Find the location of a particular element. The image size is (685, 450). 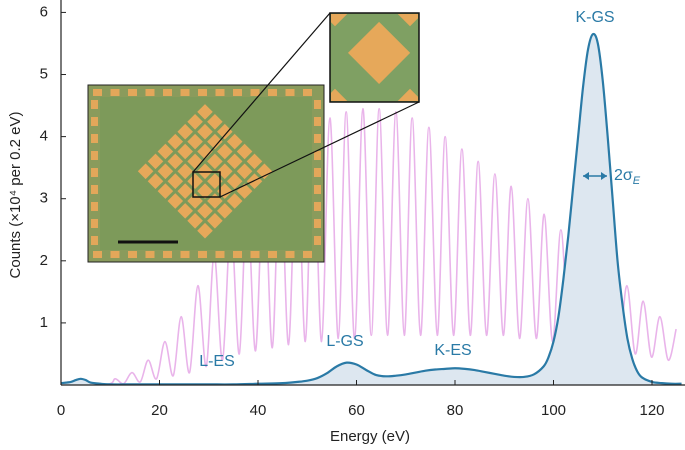

width-label: 2σE is located at coordinates (627, 177).